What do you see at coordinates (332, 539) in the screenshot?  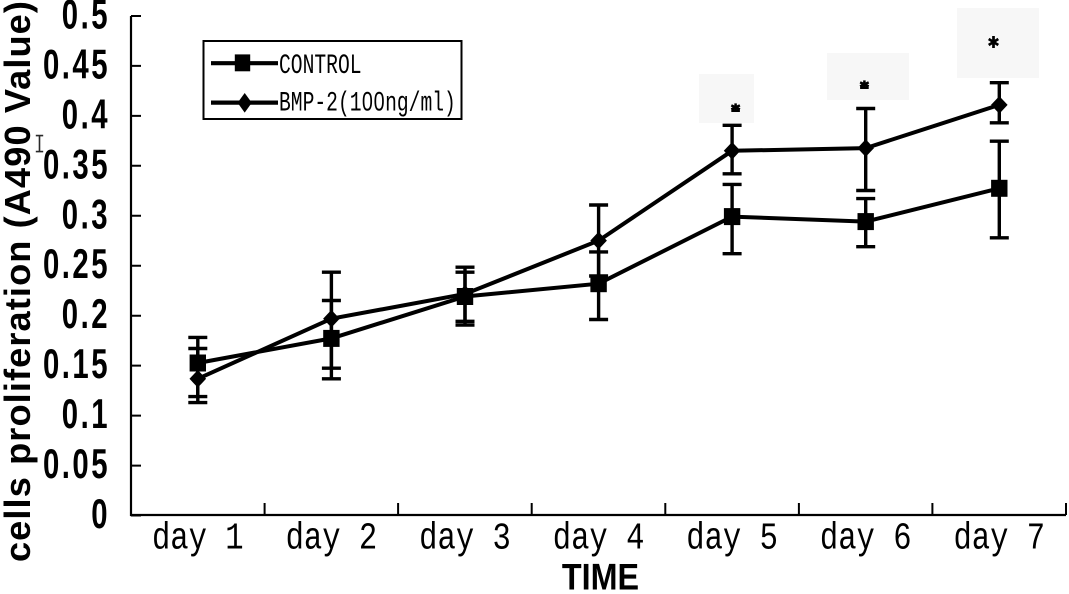 I see `svg-text: day 2` at bounding box center [332, 539].